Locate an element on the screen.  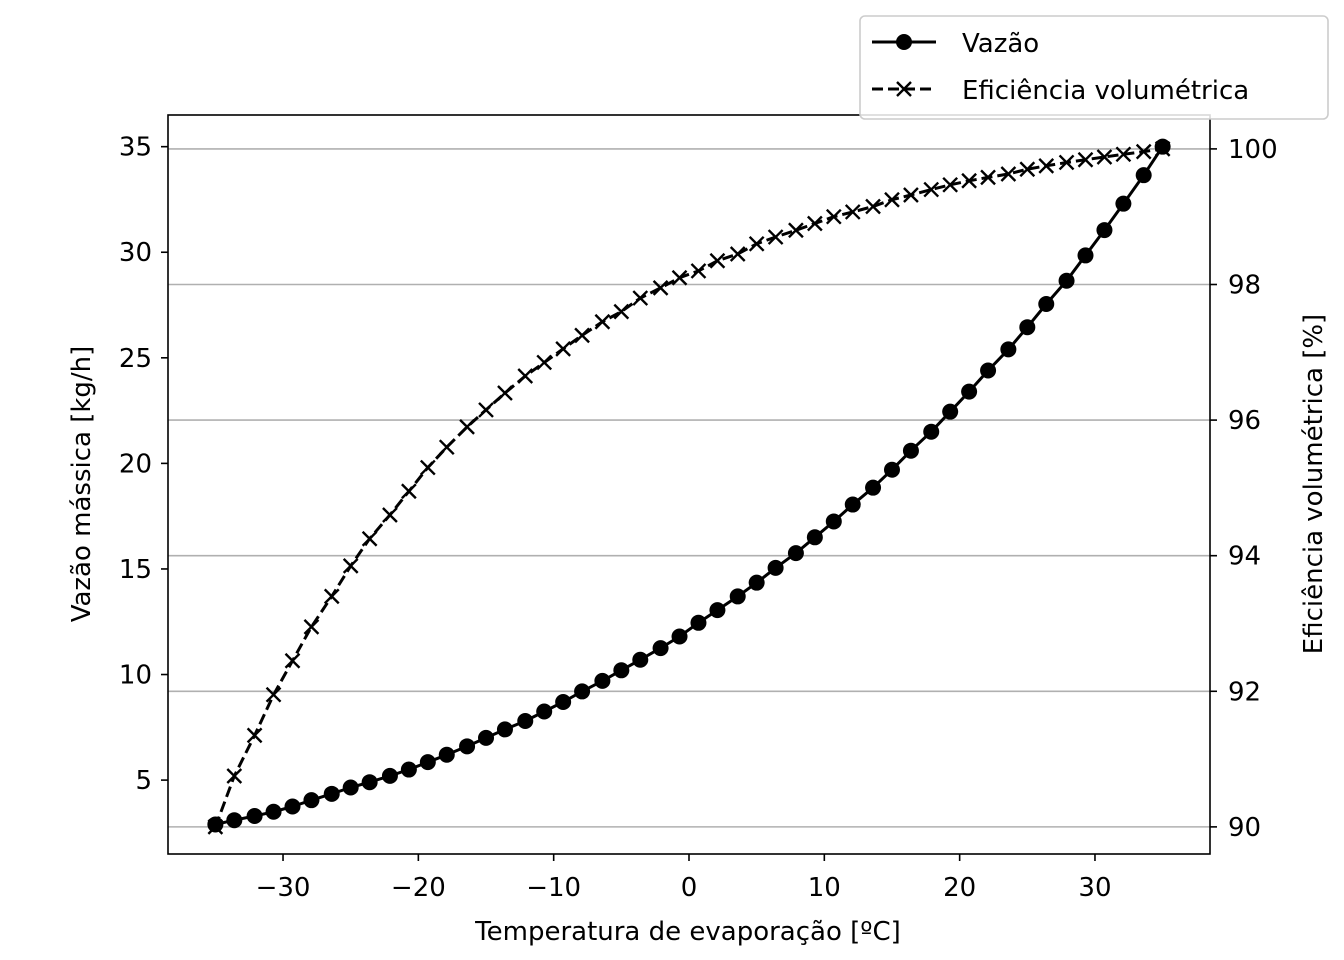
legend-marker-eficiencia is located at coordinates (904, 89).